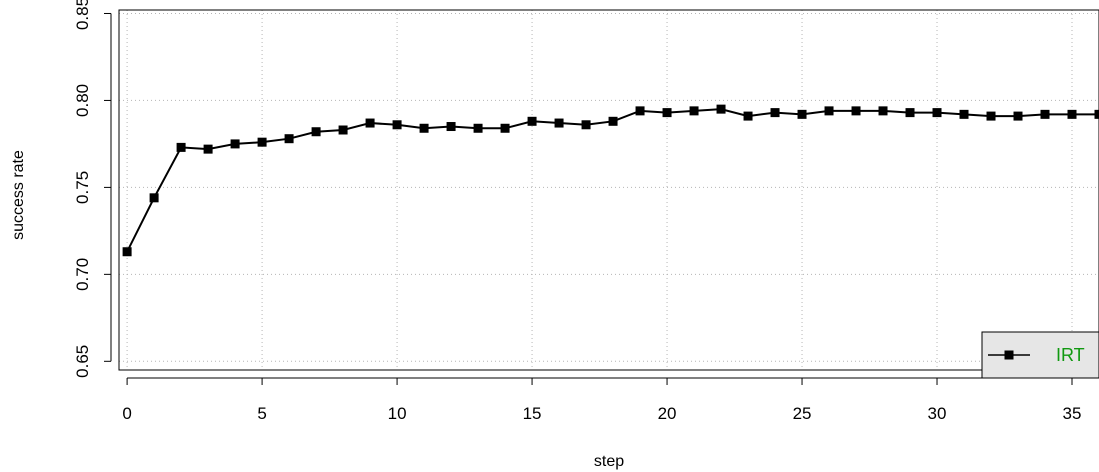 This screenshot has width=1099, height=472. What do you see at coordinates (1070, 355) in the screenshot?
I see `legend-label: IRT` at bounding box center [1070, 355].